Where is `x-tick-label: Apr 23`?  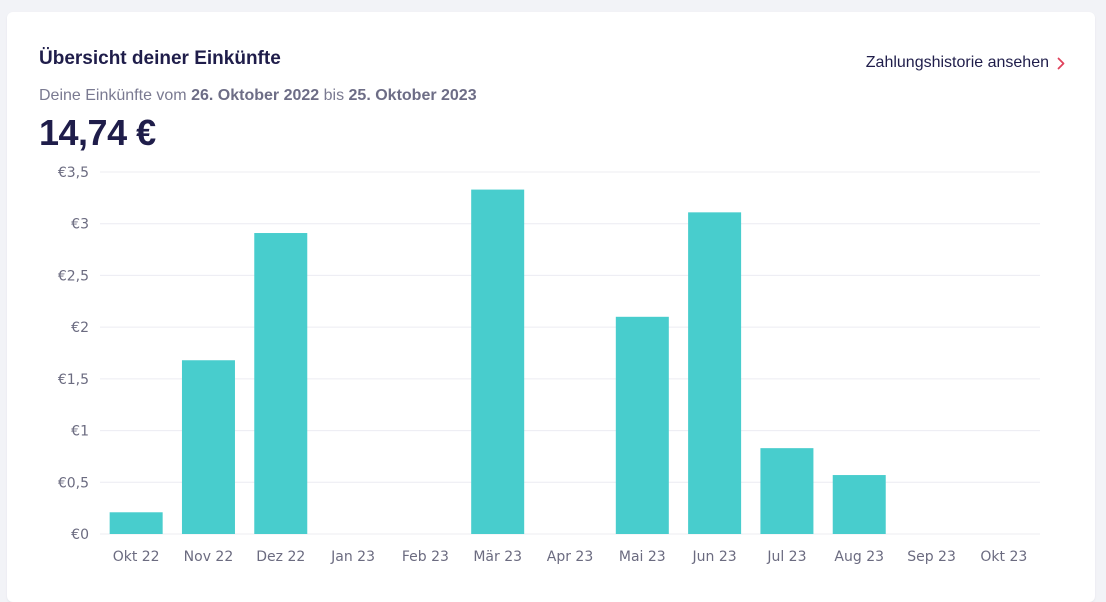 x-tick-label: Apr 23 is located at coordinates (570, 557).